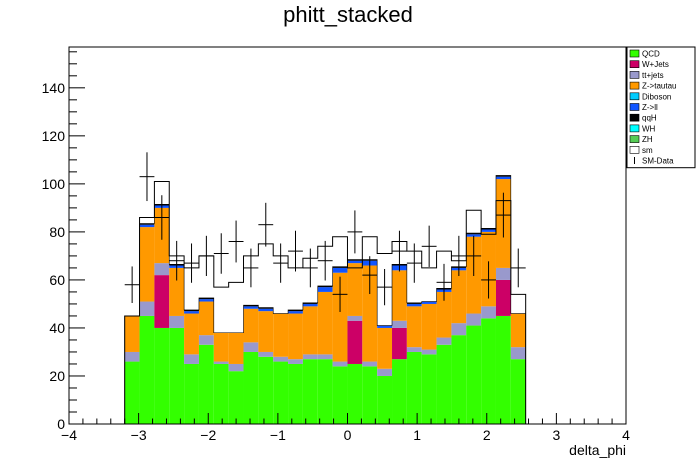 The image size is (696, 472). What do you see at coordinates (597, 450) in the screenshot?
I see `x-axis-label: delta_phi` at bounding box center [597, 450].